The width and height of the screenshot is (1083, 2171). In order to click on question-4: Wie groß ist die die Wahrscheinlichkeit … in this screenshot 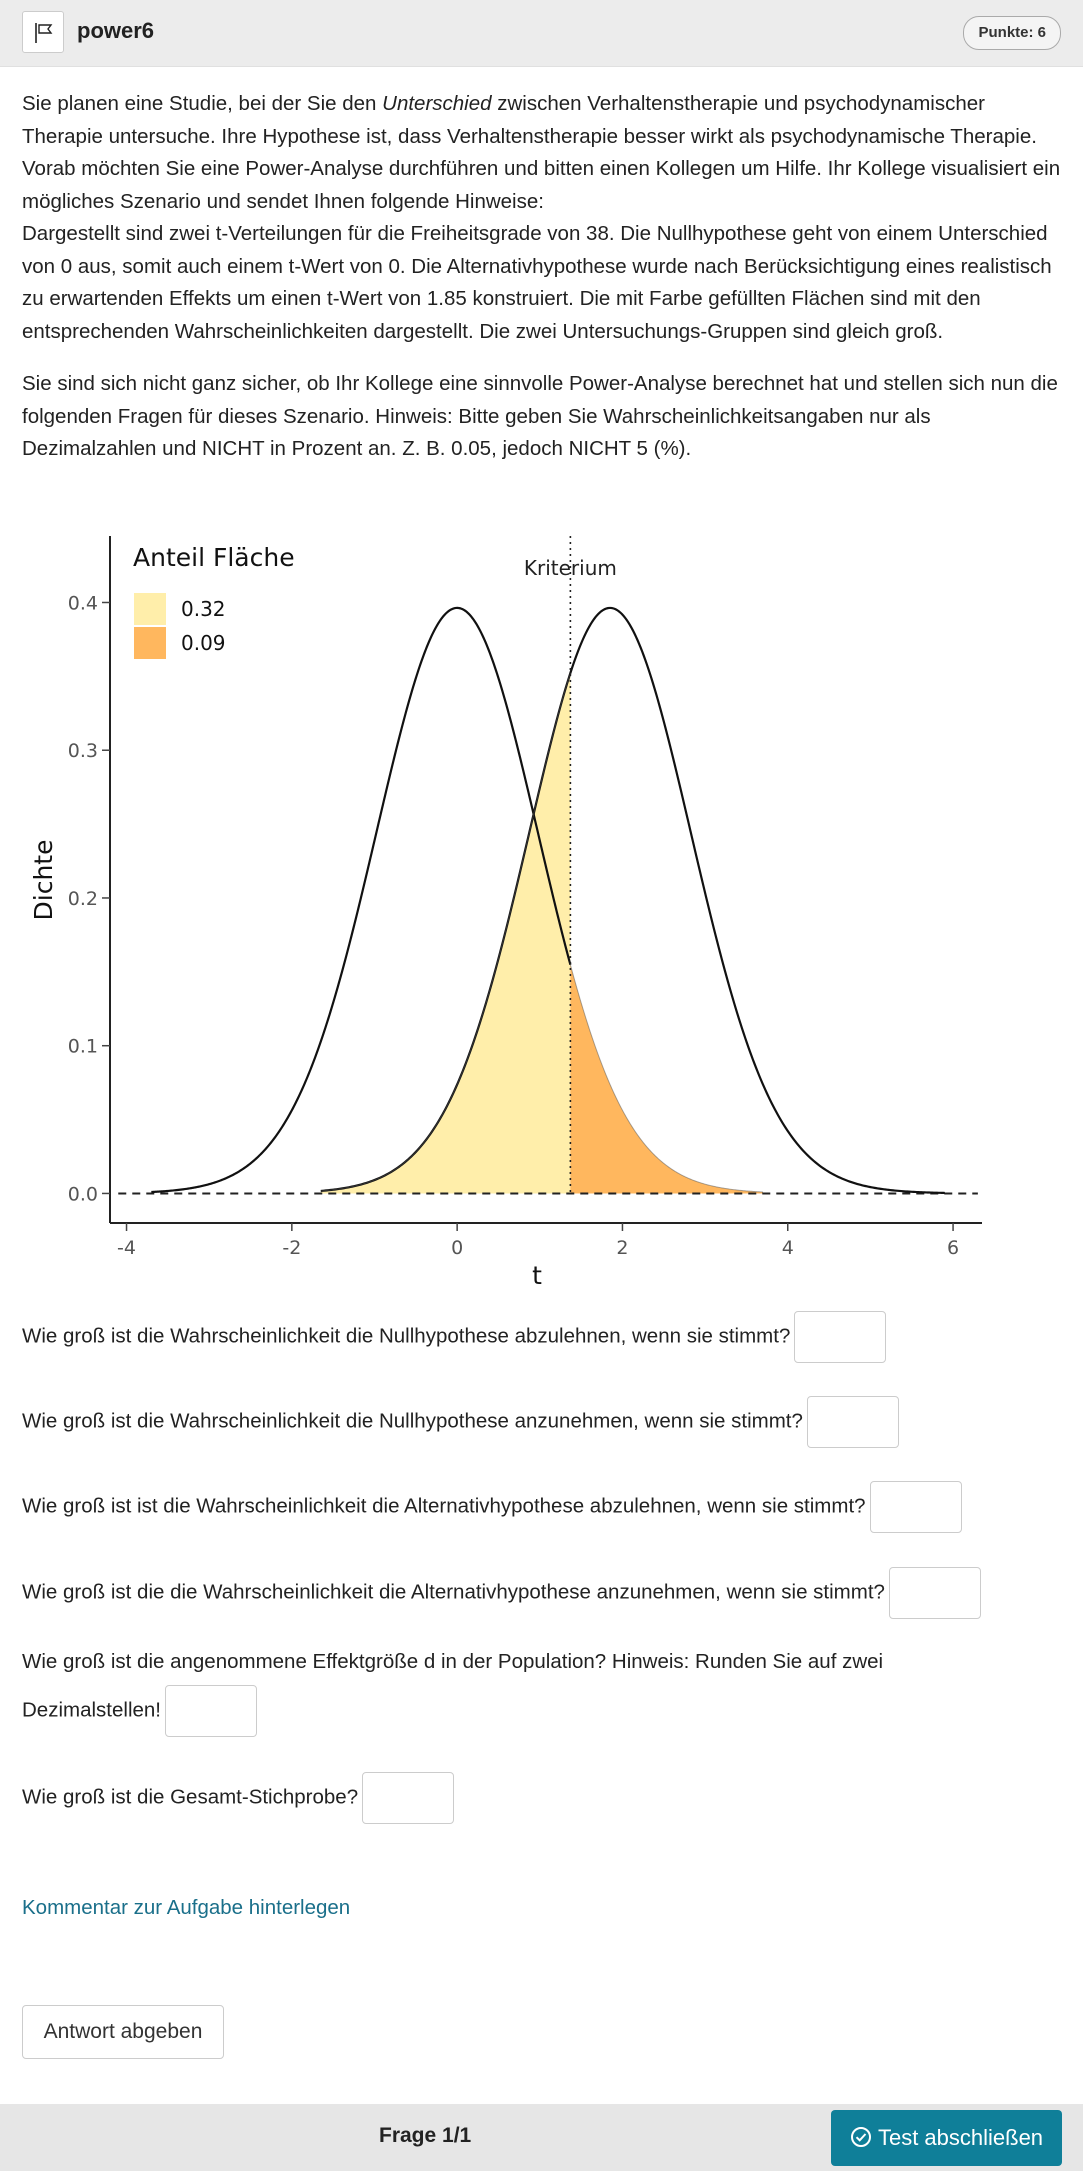, I will do `click(501, 1593)`.